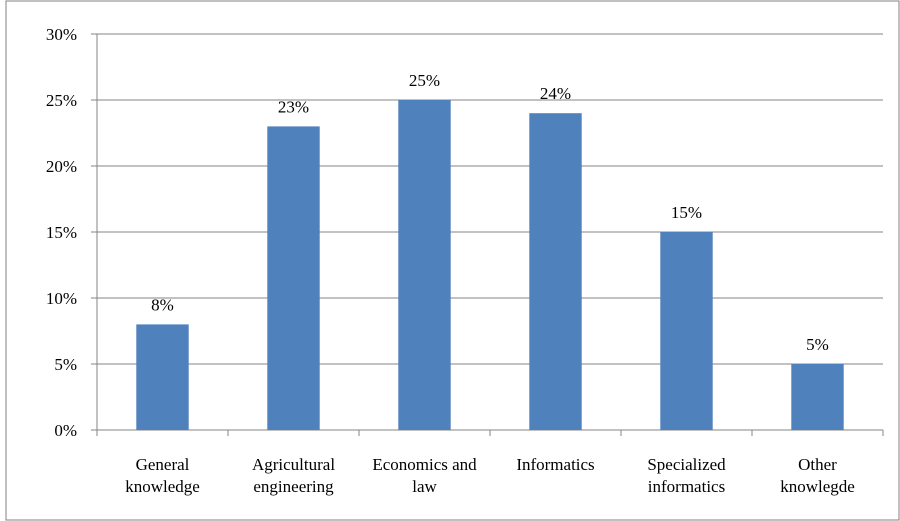 This screenshot has width=900, height=521. I want to click on y-tick-label: 5%, so click(65, 364).